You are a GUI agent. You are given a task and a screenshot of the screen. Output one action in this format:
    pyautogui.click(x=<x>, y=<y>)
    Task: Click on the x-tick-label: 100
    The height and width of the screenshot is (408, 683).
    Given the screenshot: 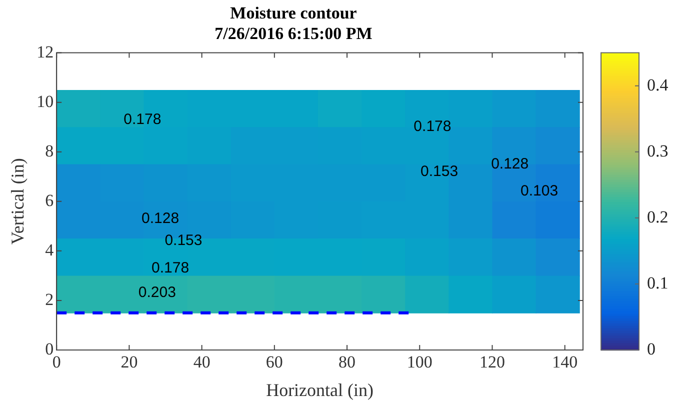 What is the action you would take?
    pyautogui.click(x=419, y=362)
    